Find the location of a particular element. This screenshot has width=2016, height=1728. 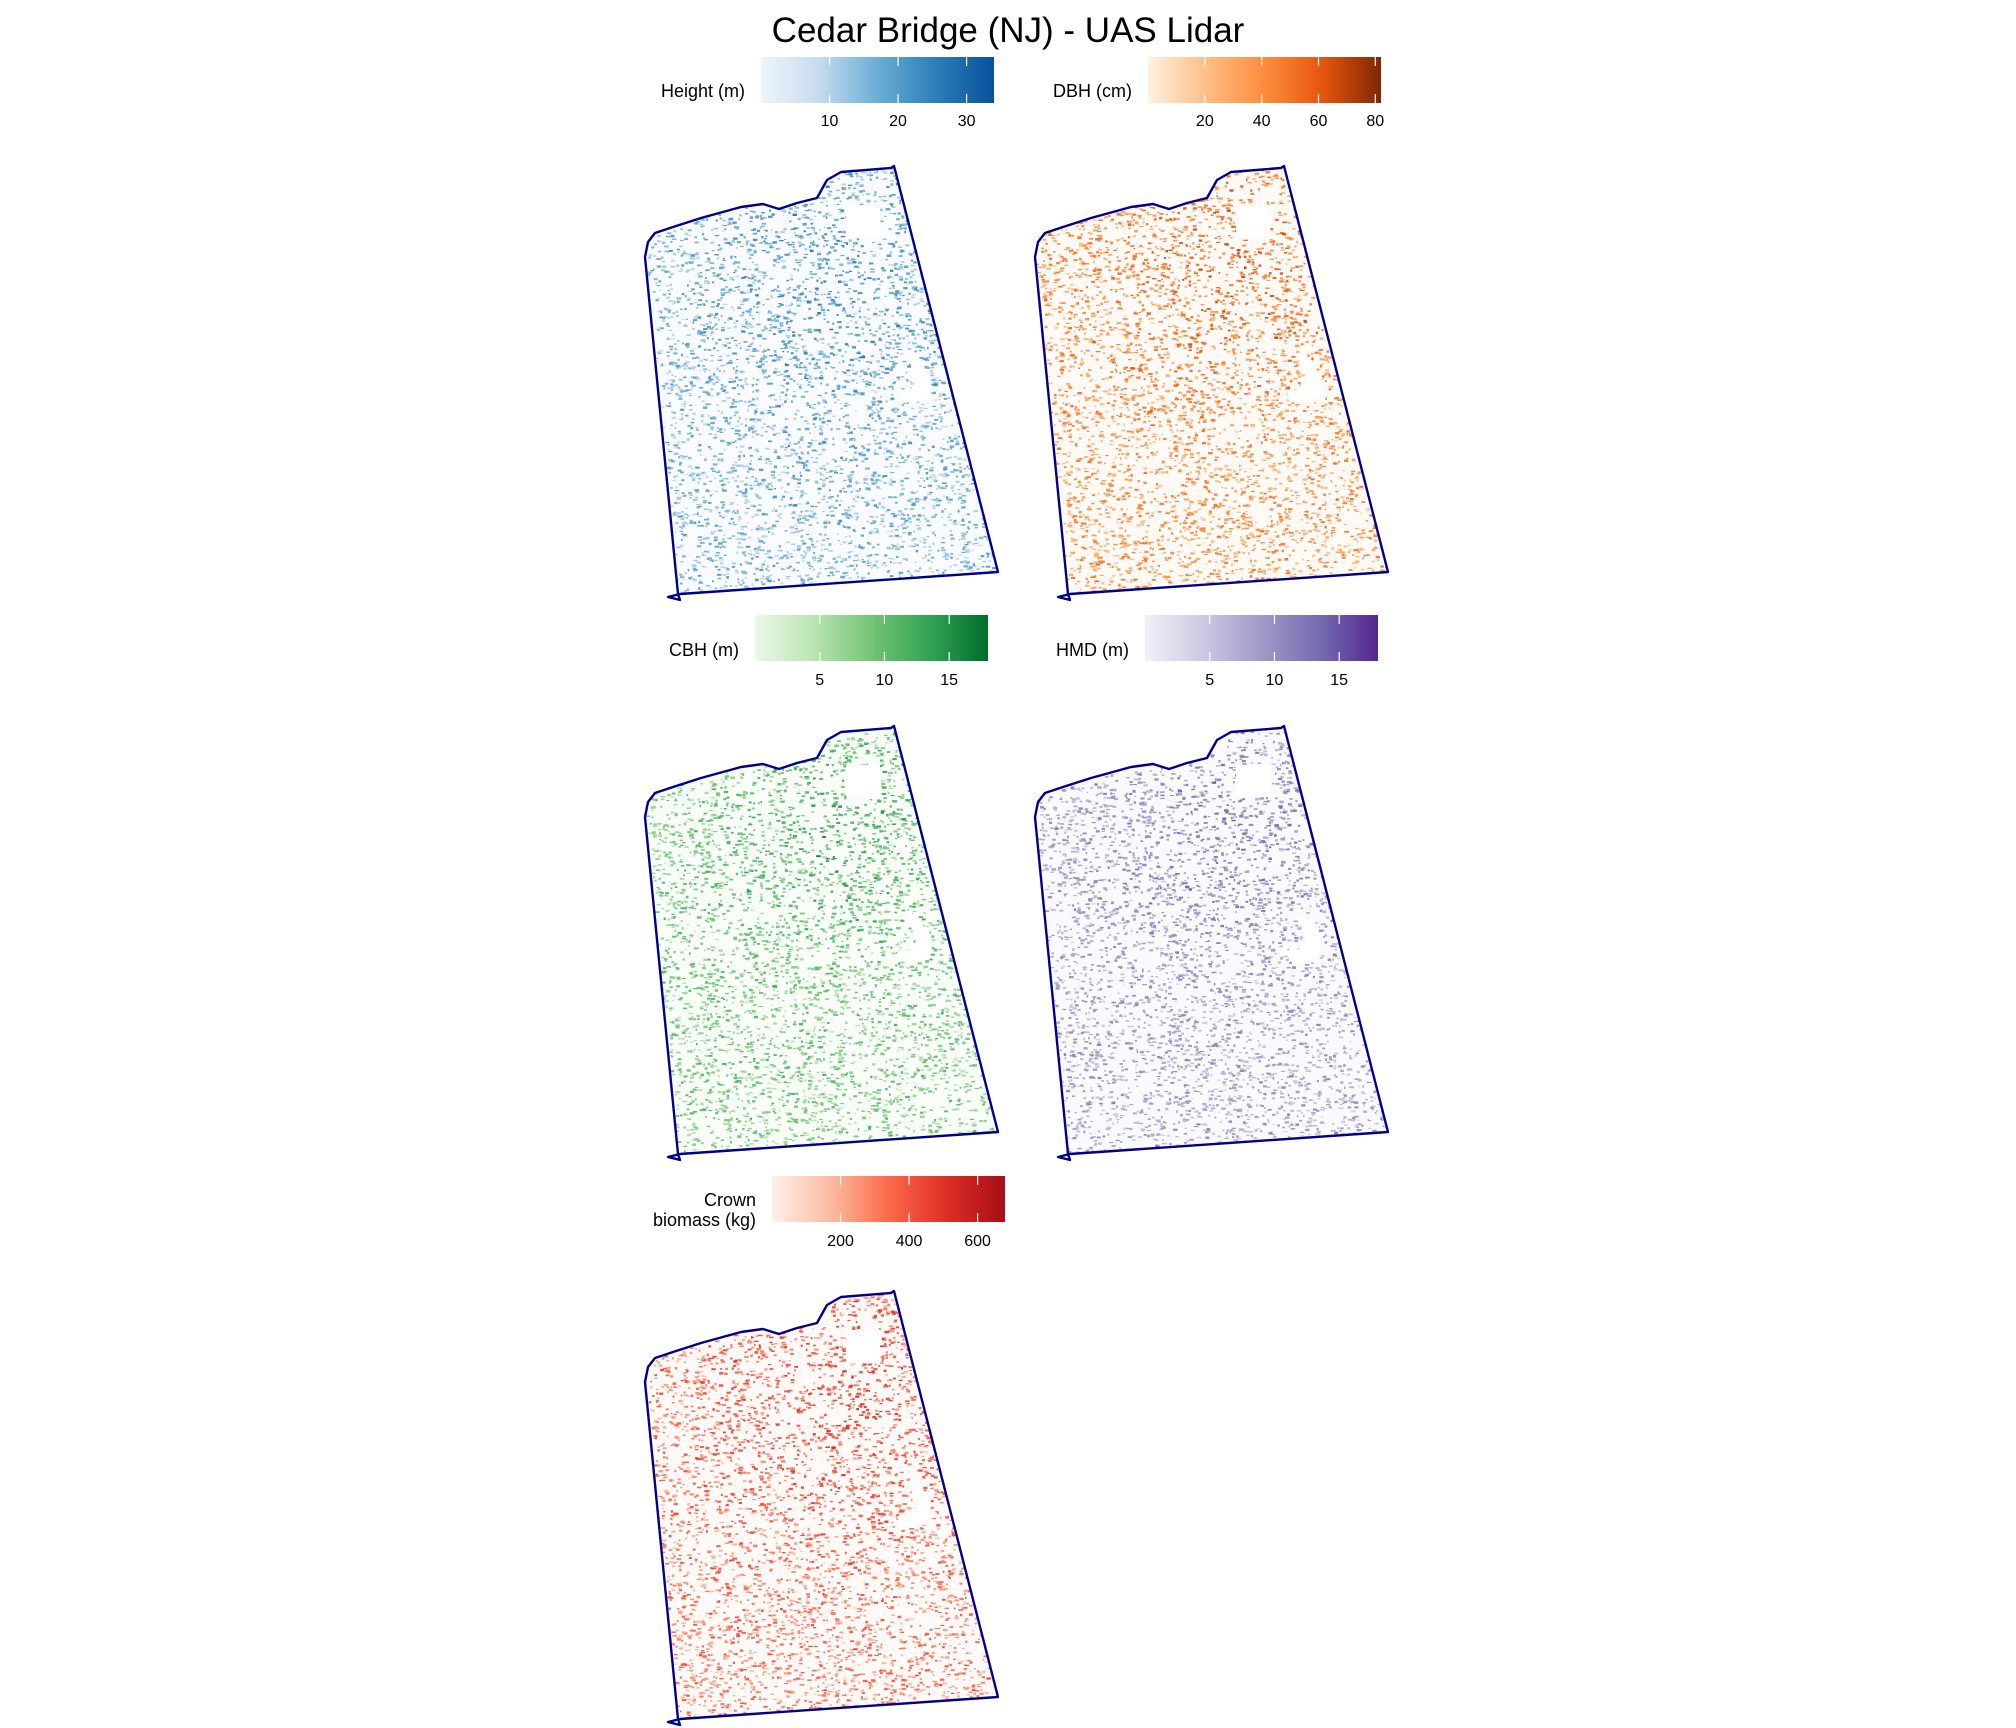

panel-hmd: HMD (m) 5 10 15 is located at coordinates (1211, 888).